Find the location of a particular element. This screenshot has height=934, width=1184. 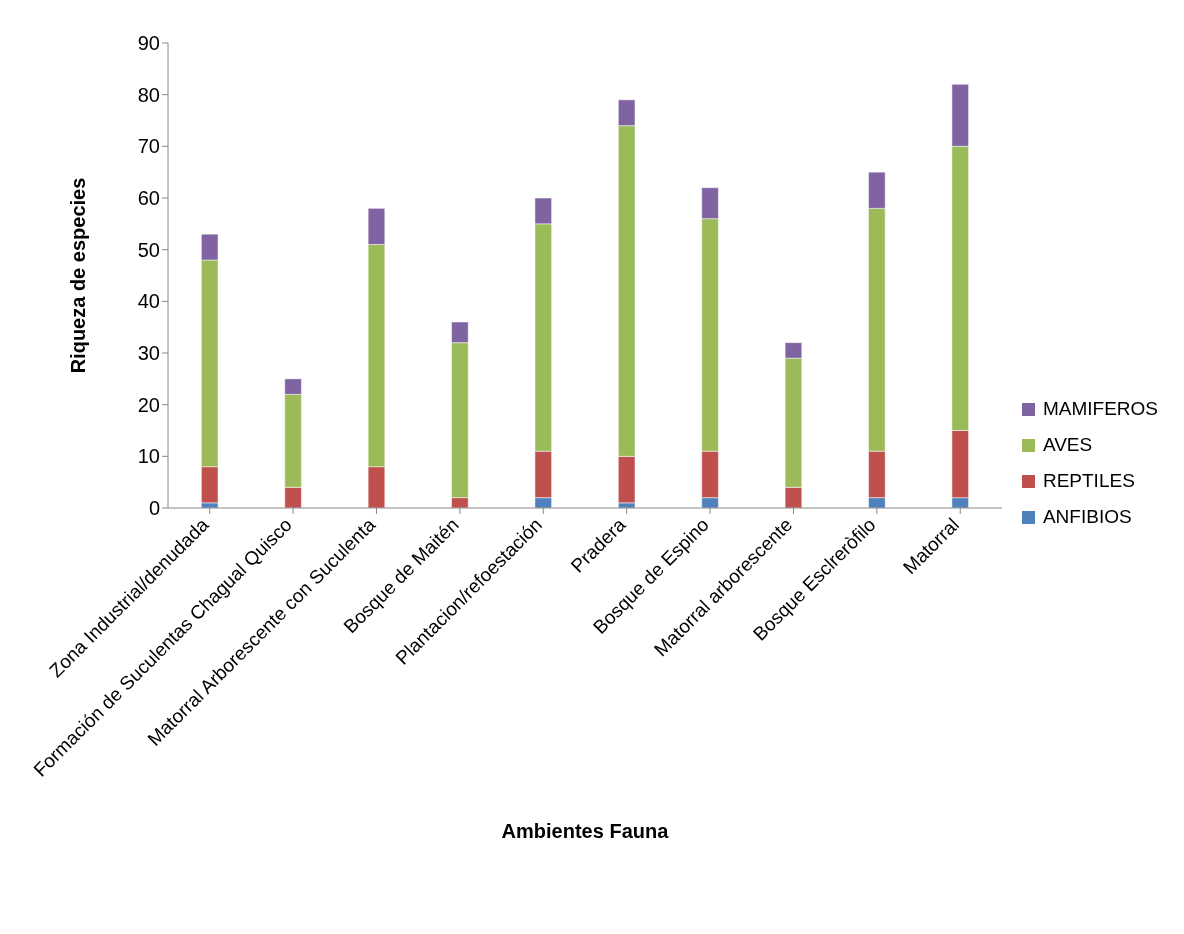

y-tick-label: 40 is located at coordinates (148, 301).